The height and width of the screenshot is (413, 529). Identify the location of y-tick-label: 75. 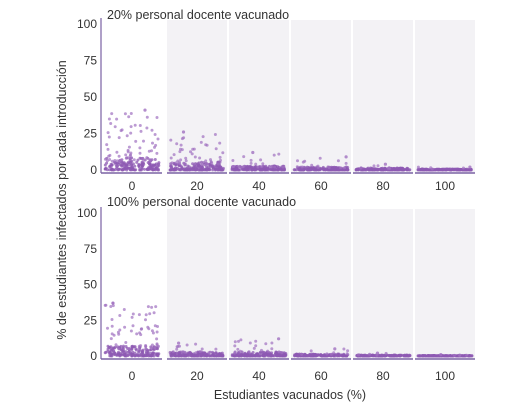
(91, 61).